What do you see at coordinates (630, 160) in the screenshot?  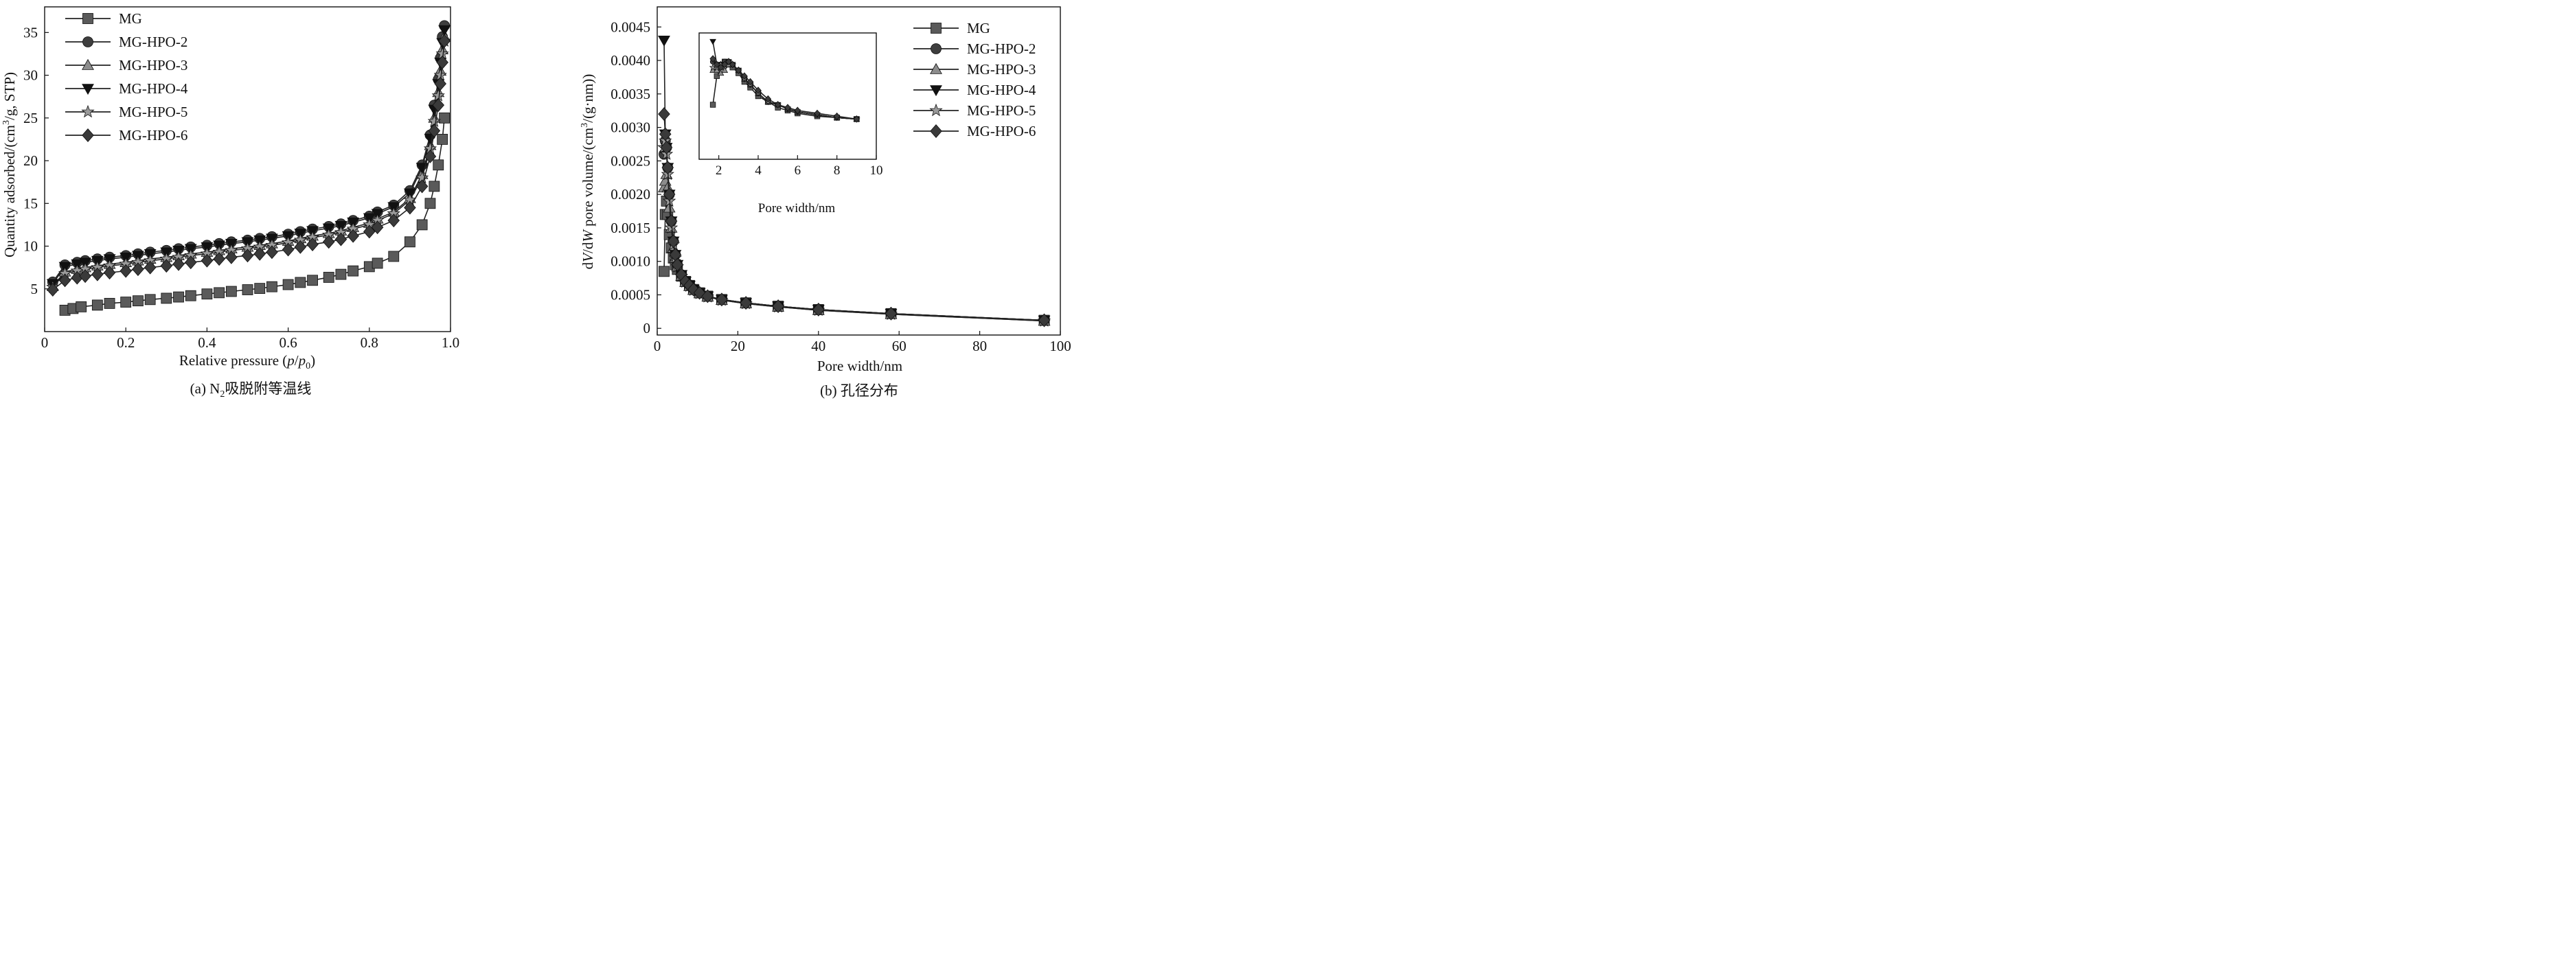 I see `panel-b-y-tick-label: 0.0025` at bounding box center [630, 160].